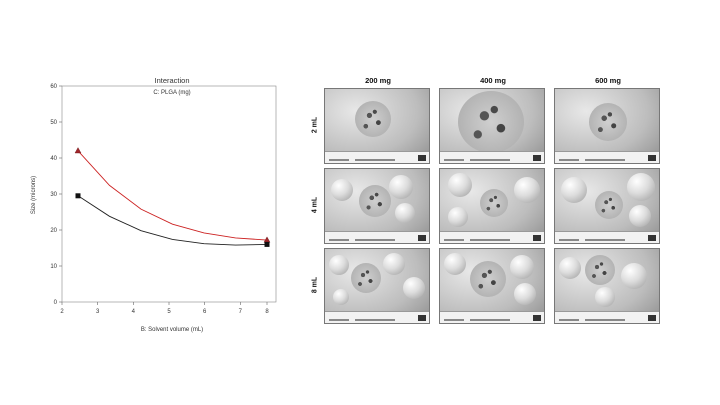 This screenshot has width=720, height=405. Describe the element at coordinates (53, 123) in the screenshot. I see `y-tick-label: 50` at that location.